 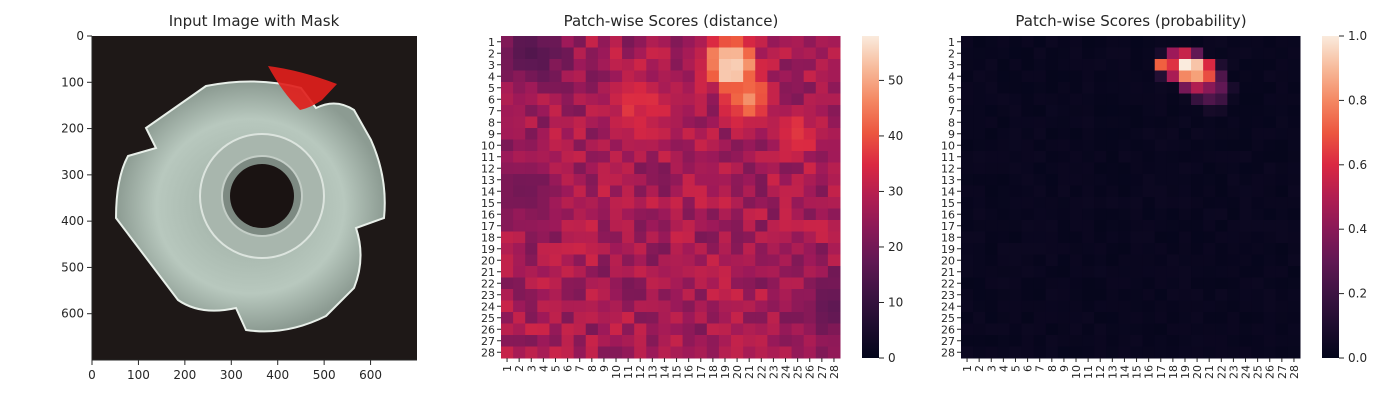 What do you see at coordinates (810, 372) in the screenshot?
I see `col-tick-label: 26` at bounding box center [810, 372].